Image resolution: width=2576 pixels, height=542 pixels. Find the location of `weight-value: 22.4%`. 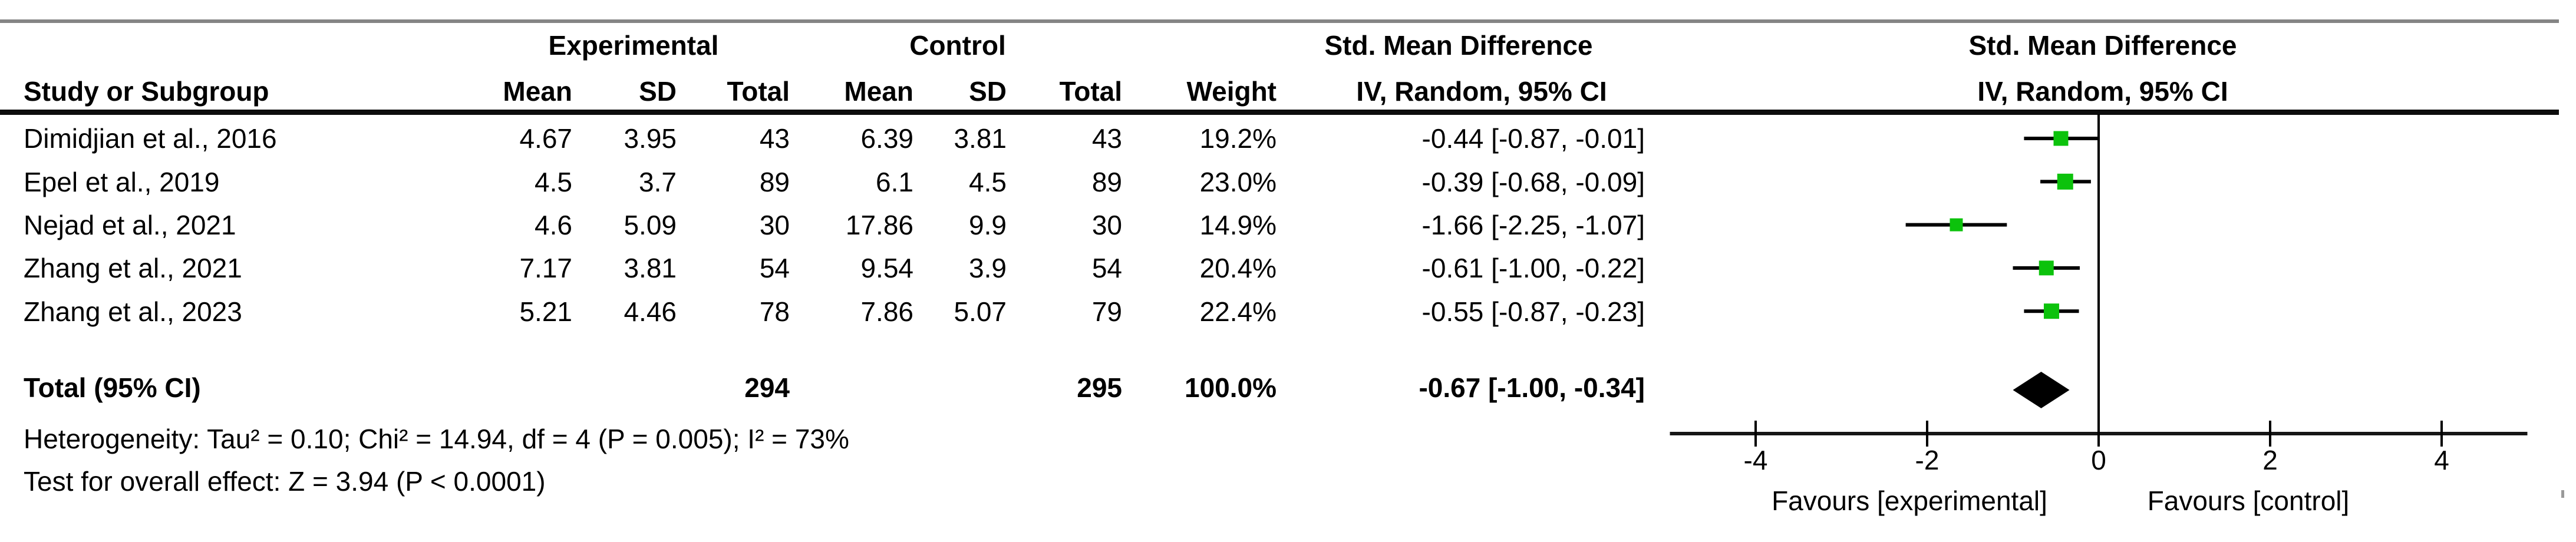

weight-value: 22.4% is located at coordinates (1238, 311).